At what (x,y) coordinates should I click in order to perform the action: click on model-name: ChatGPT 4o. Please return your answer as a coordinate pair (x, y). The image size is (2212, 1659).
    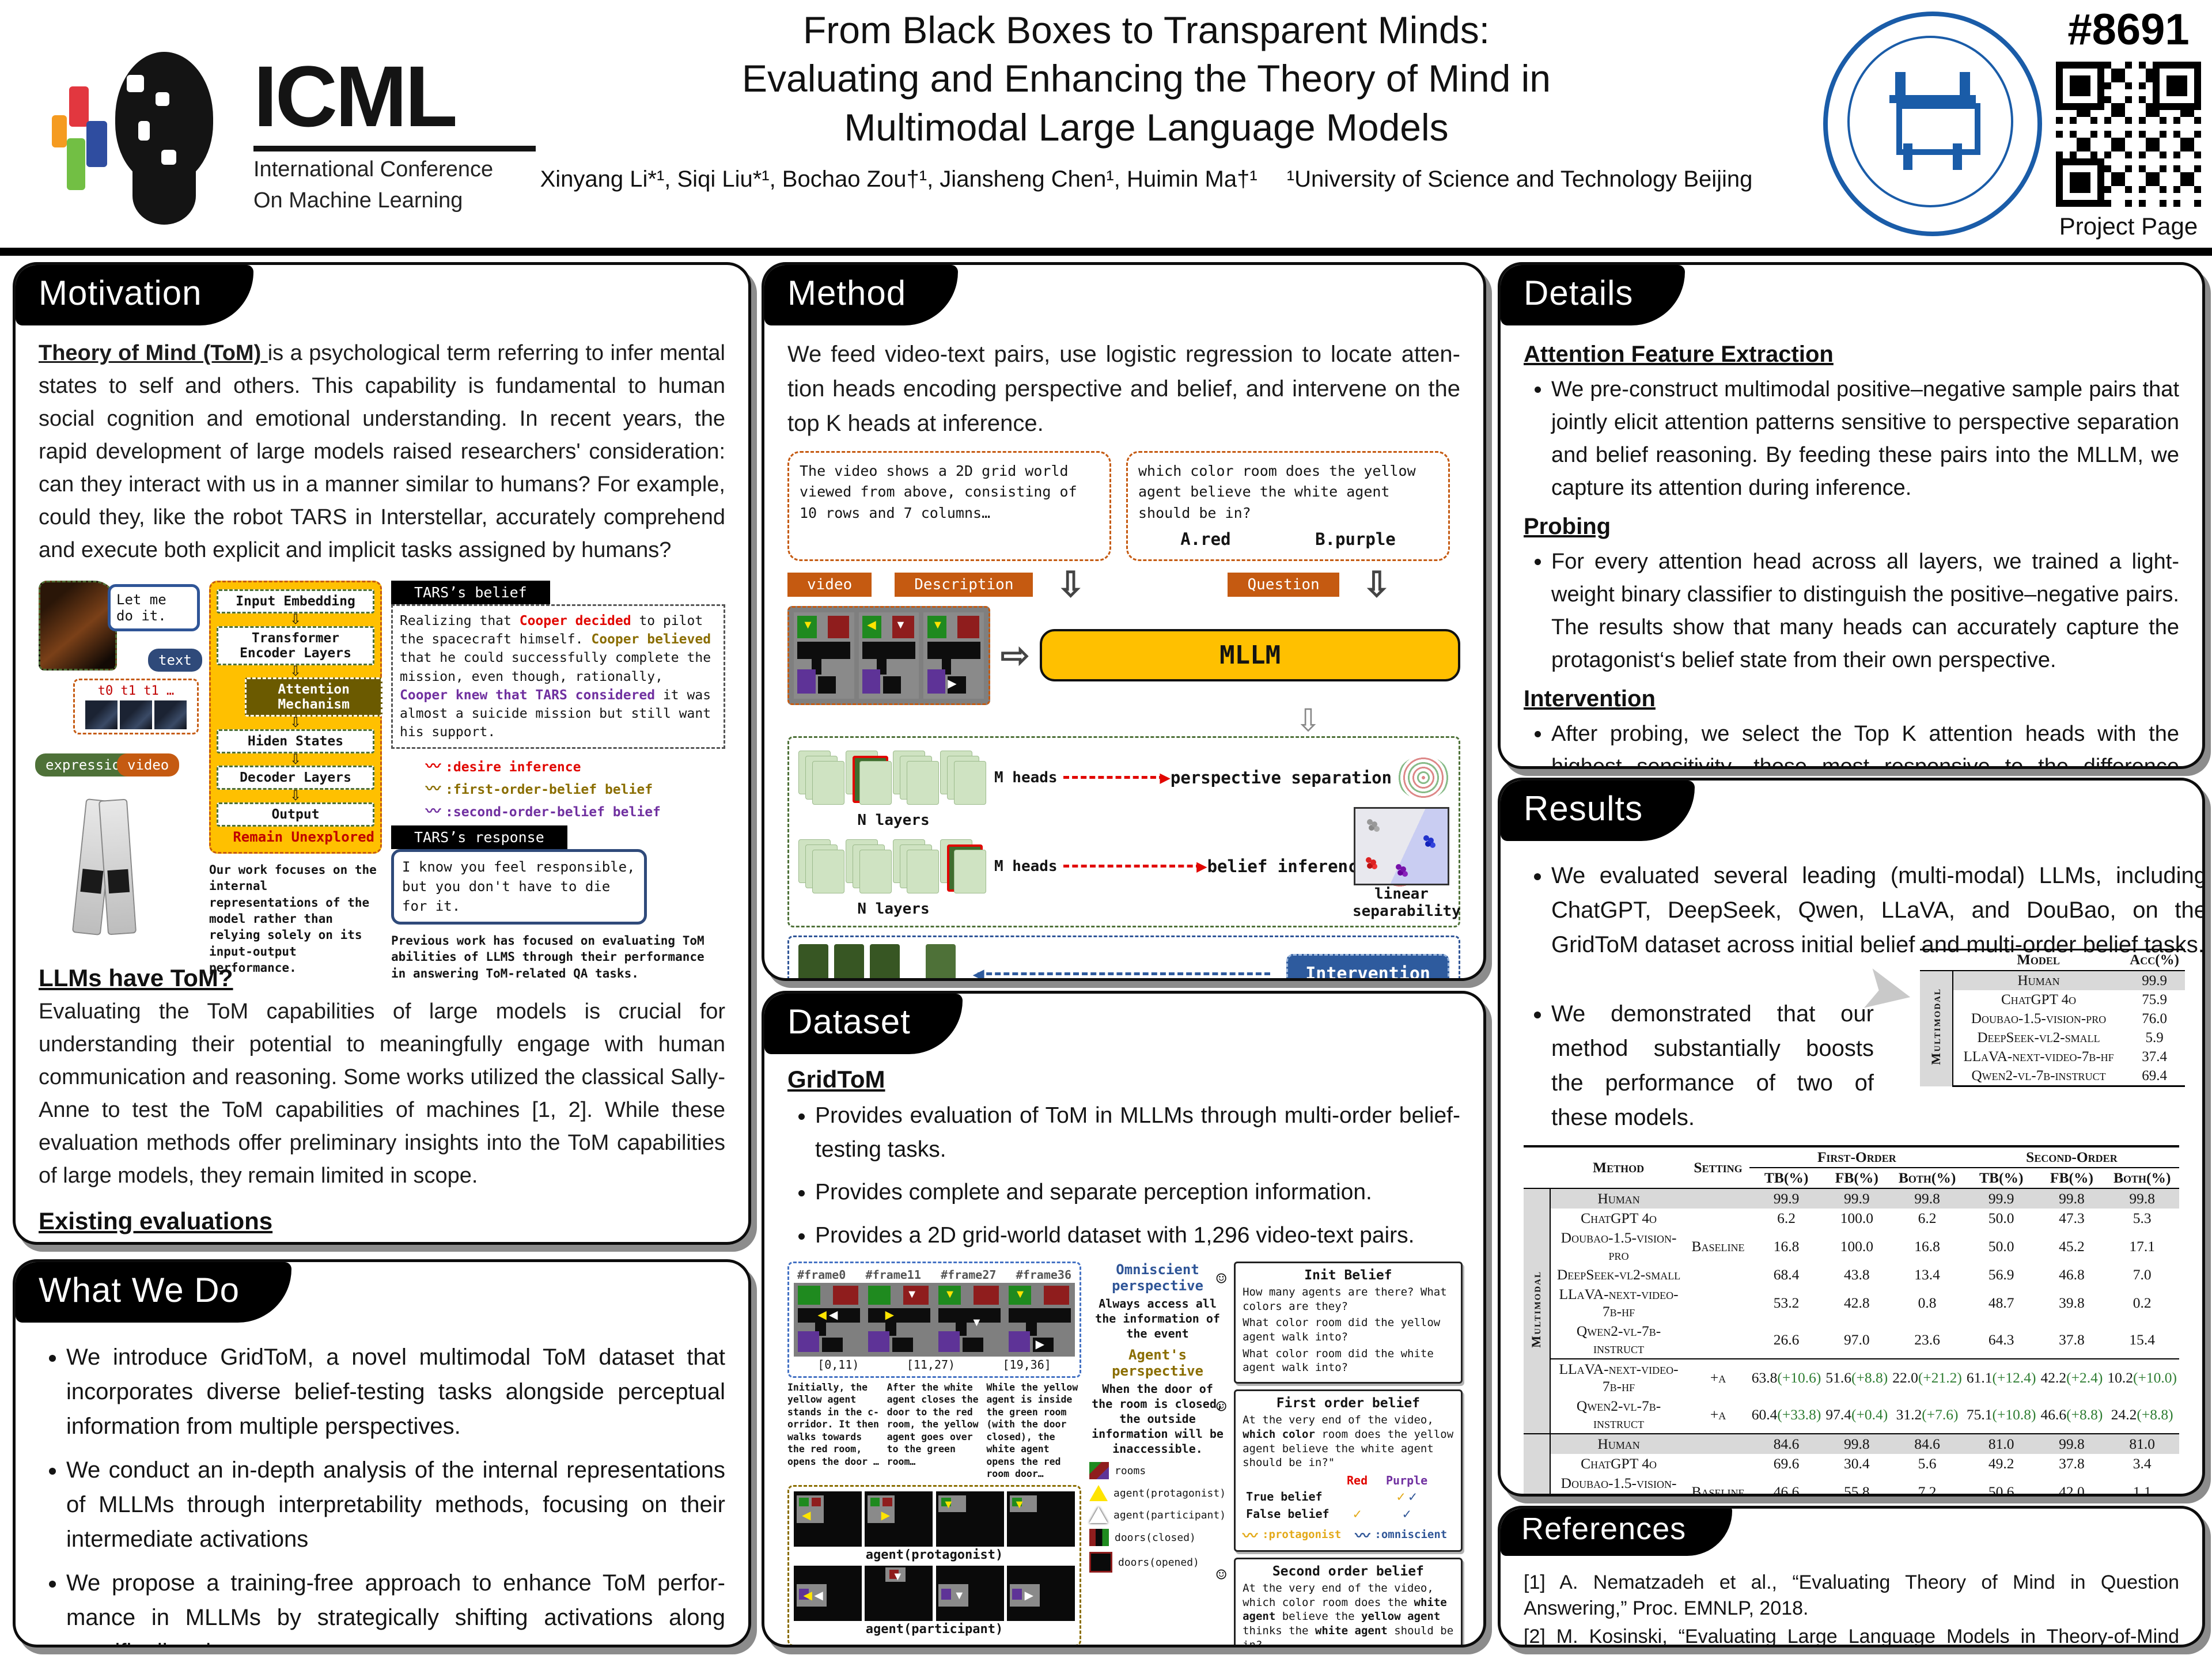
    Looking at the image, I should click on (2039, 999).